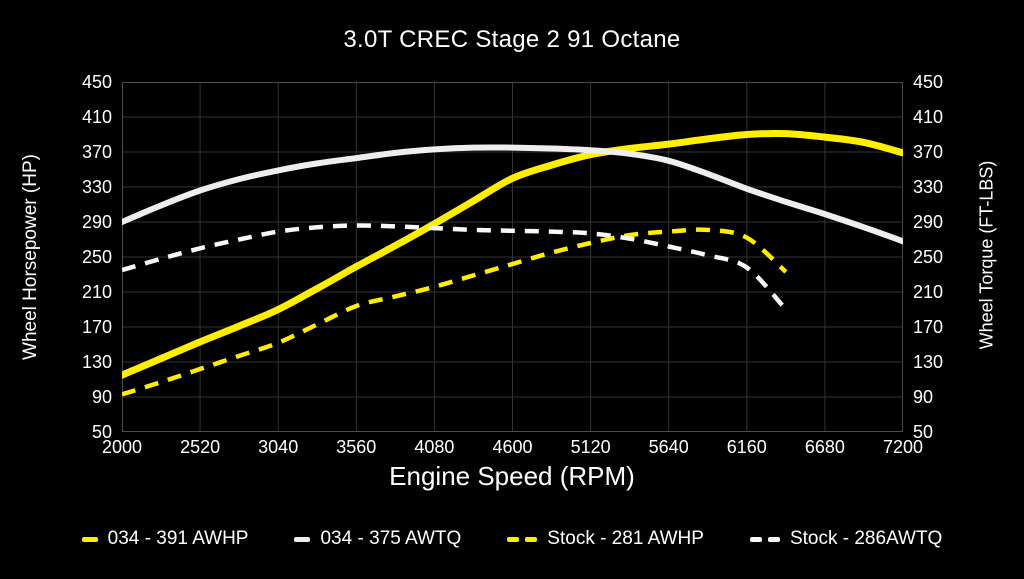  I want to click on y-tick-left: 290, so click(96, 222).